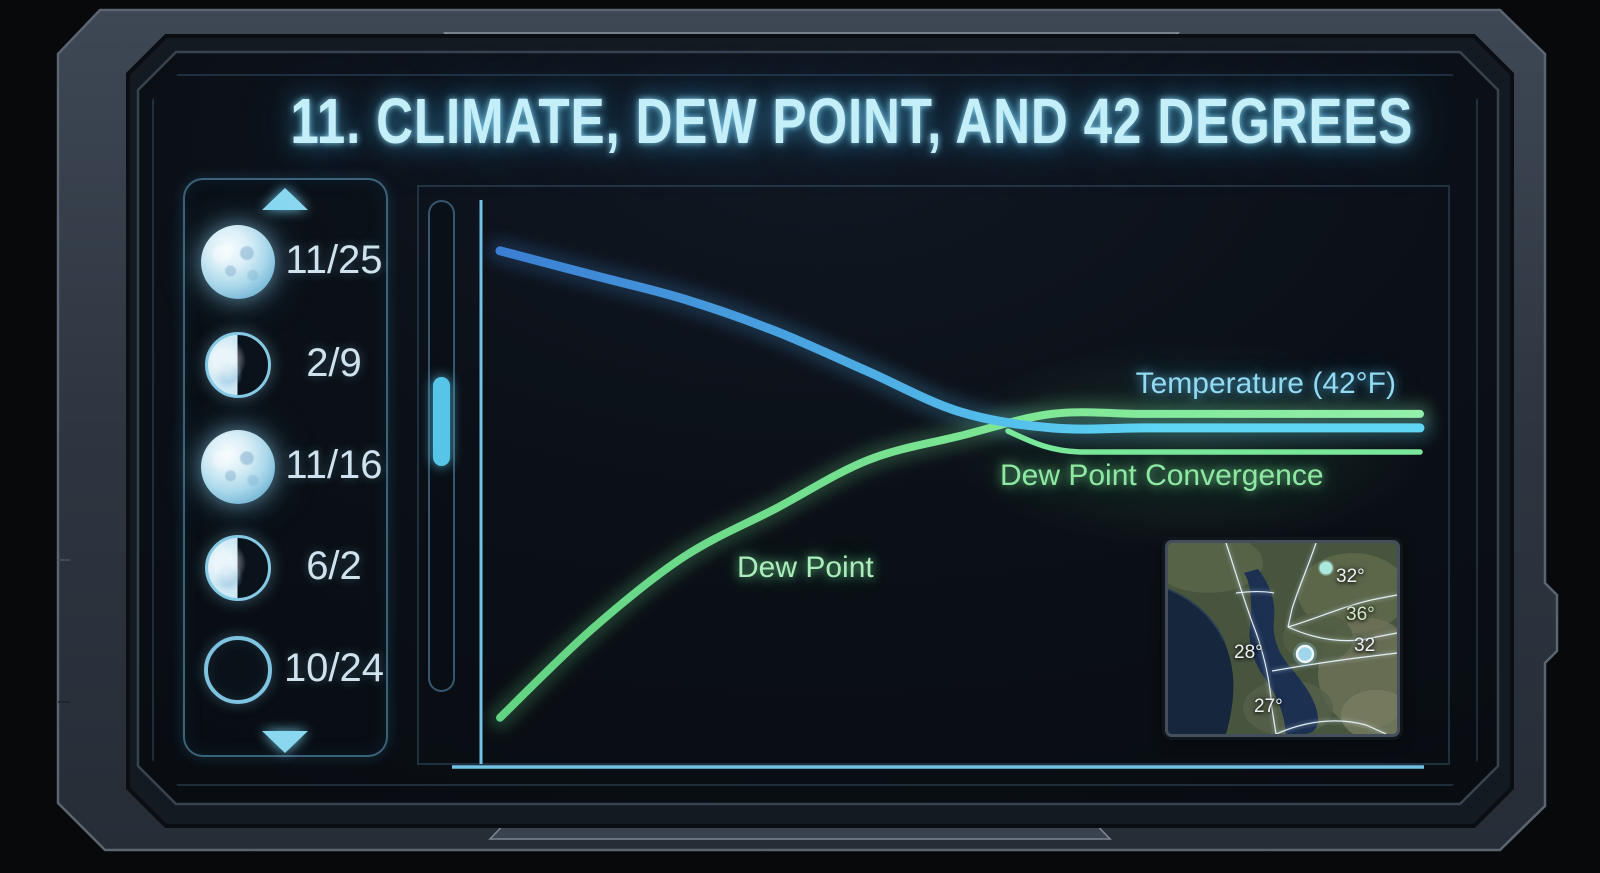 This screenshot has height=873, width=1600. Describe the element at coordinates (1248, 652) in the screenshot. I see `map-temperature-reading: 28°` at that location.